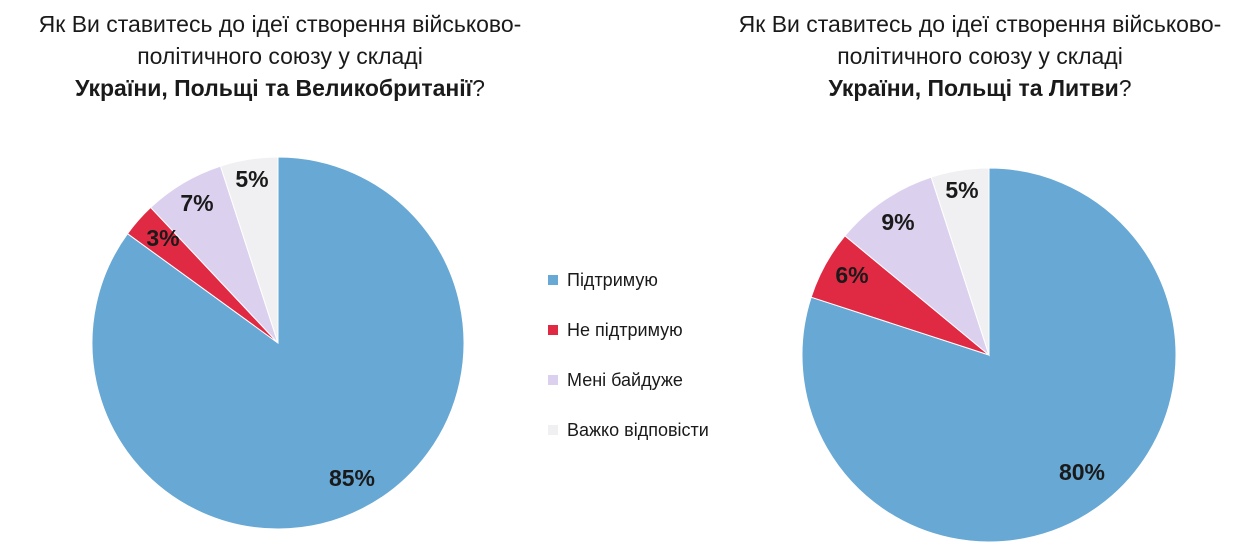 This screenshot has height=548, width=1255. I want to click on legend-item-support: Підтримую, so click(628, 280).